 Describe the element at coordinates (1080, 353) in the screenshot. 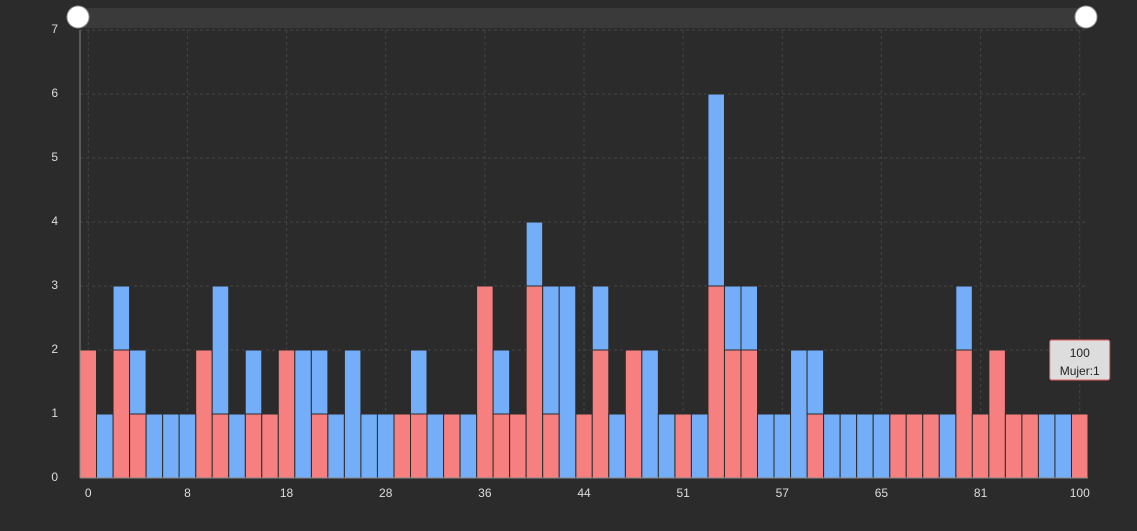

I see `tooltip-title: 100` at that location.